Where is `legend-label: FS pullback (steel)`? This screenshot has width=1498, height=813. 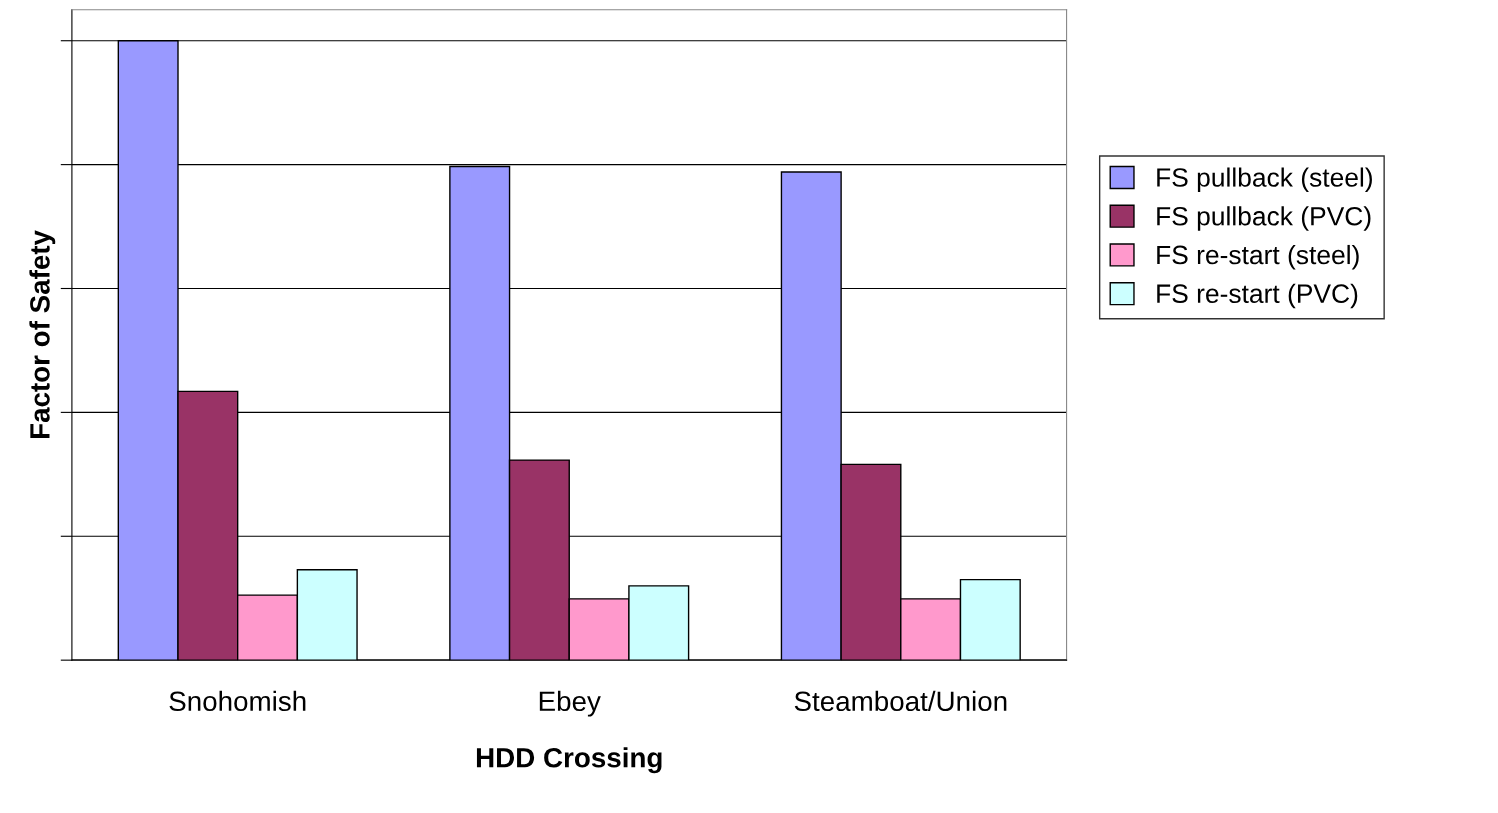
legend-label: FS pullback (steel) is located at coordinates (1264, 180).